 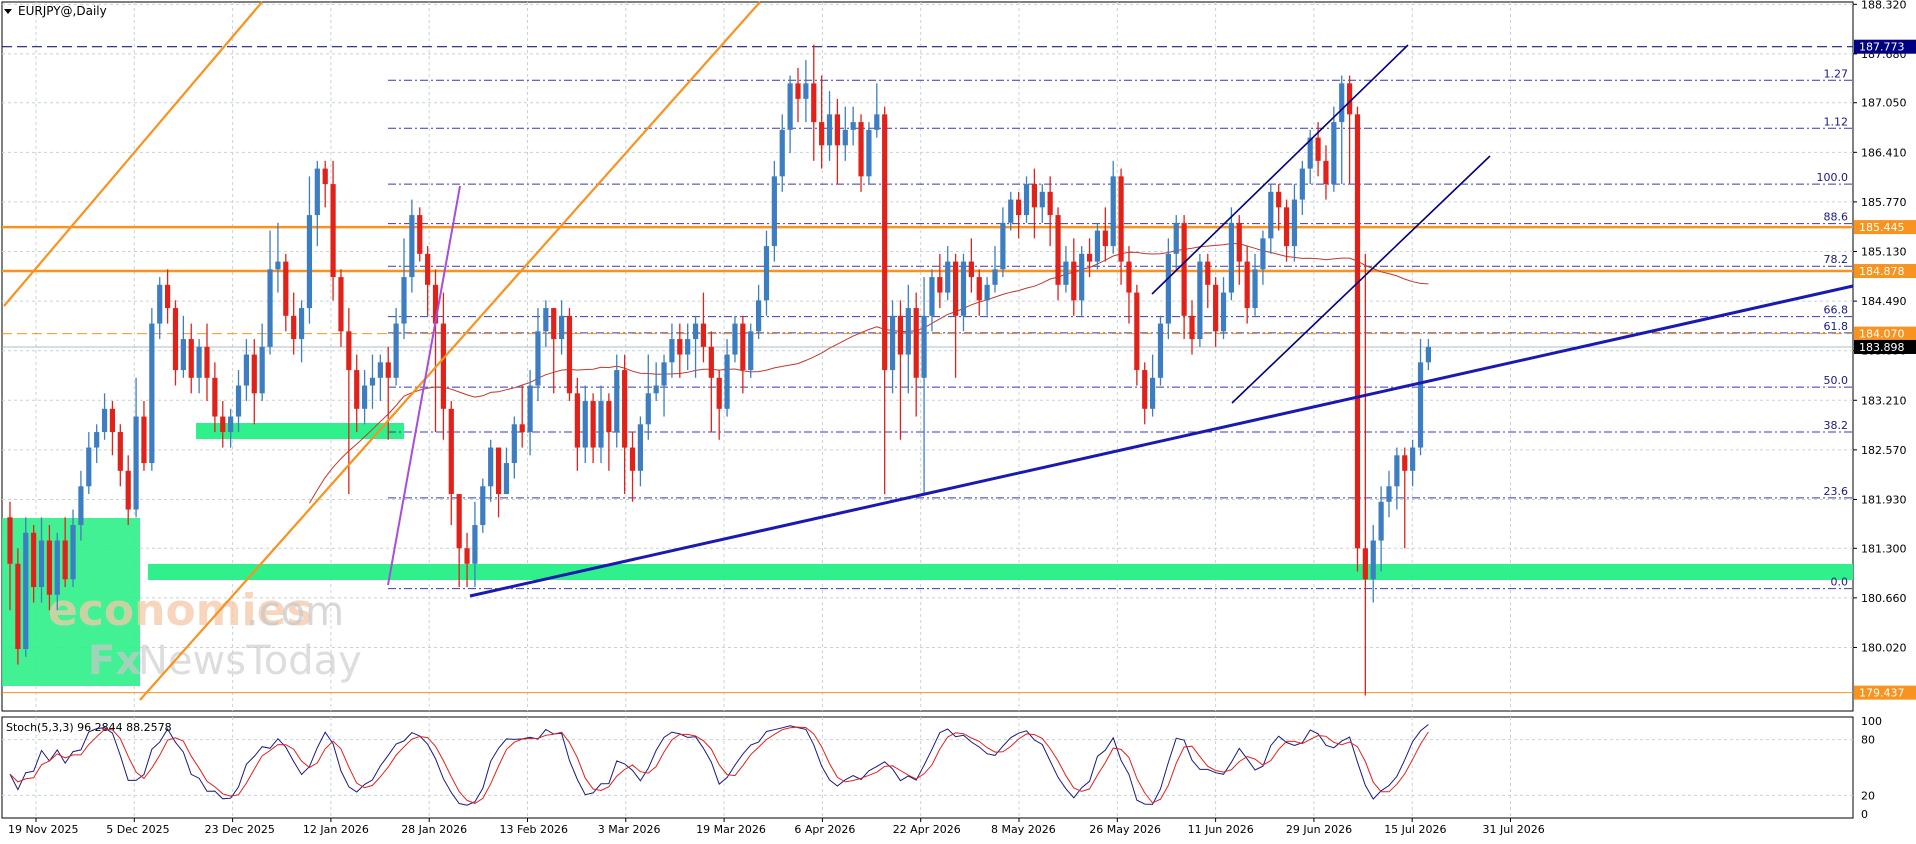 I want to click on time-tick-label: 15 Jul 2026, so click(x=1415, y=829).